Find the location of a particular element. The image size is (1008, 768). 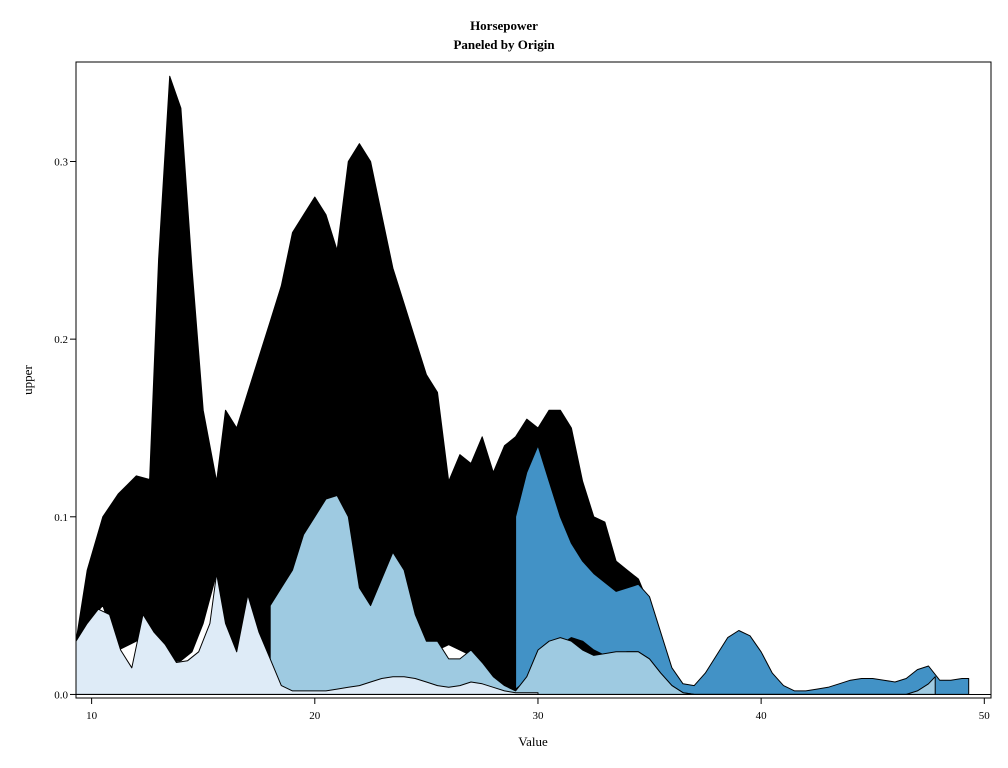

chart-title: Horsepower is located at coordinates (504, 25).